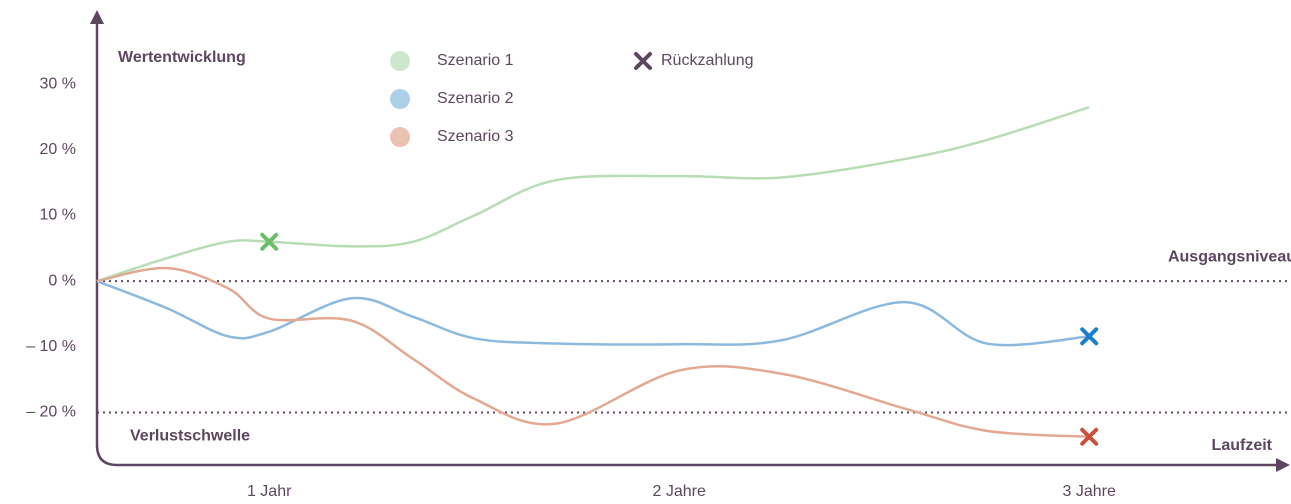 The height and width of the screenshot is (504, 1291). What do you see at coordinates (190, 436) in the screenshot?
I see `reference-label: Verlustschwelle` at bounding box center [190, 436].